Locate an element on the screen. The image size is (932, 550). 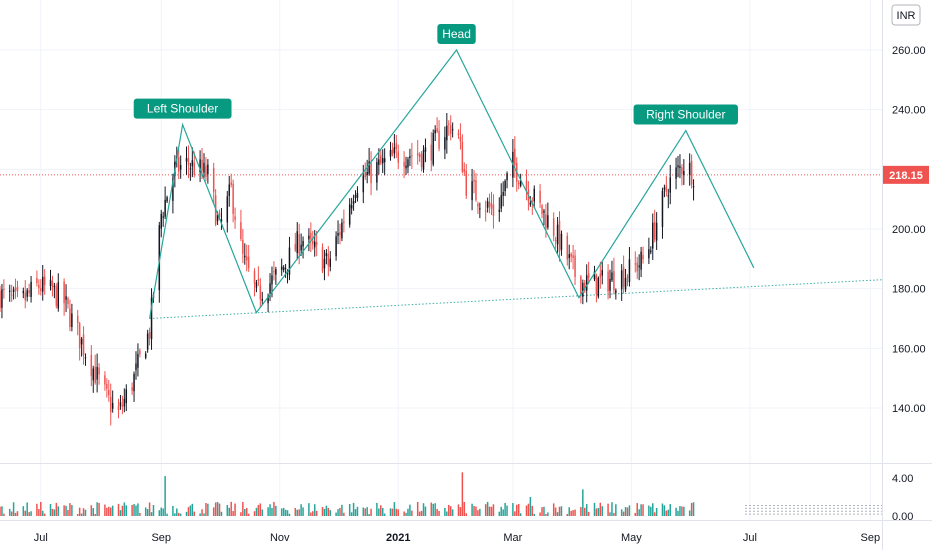
time-tick-label: Jul is located at coordinates (750, 538).